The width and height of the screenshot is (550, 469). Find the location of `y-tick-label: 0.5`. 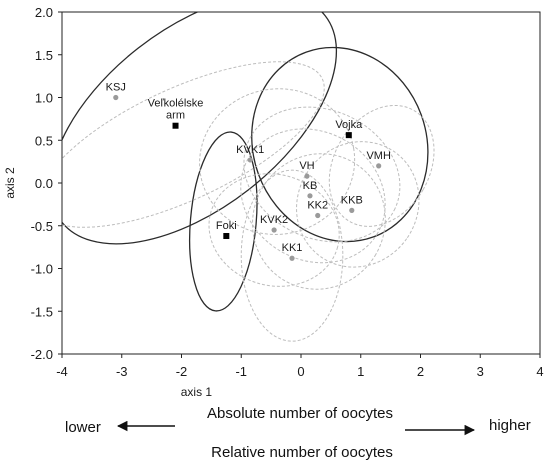

y-tick-label: 0.5 is located at coordinates (44, 140).